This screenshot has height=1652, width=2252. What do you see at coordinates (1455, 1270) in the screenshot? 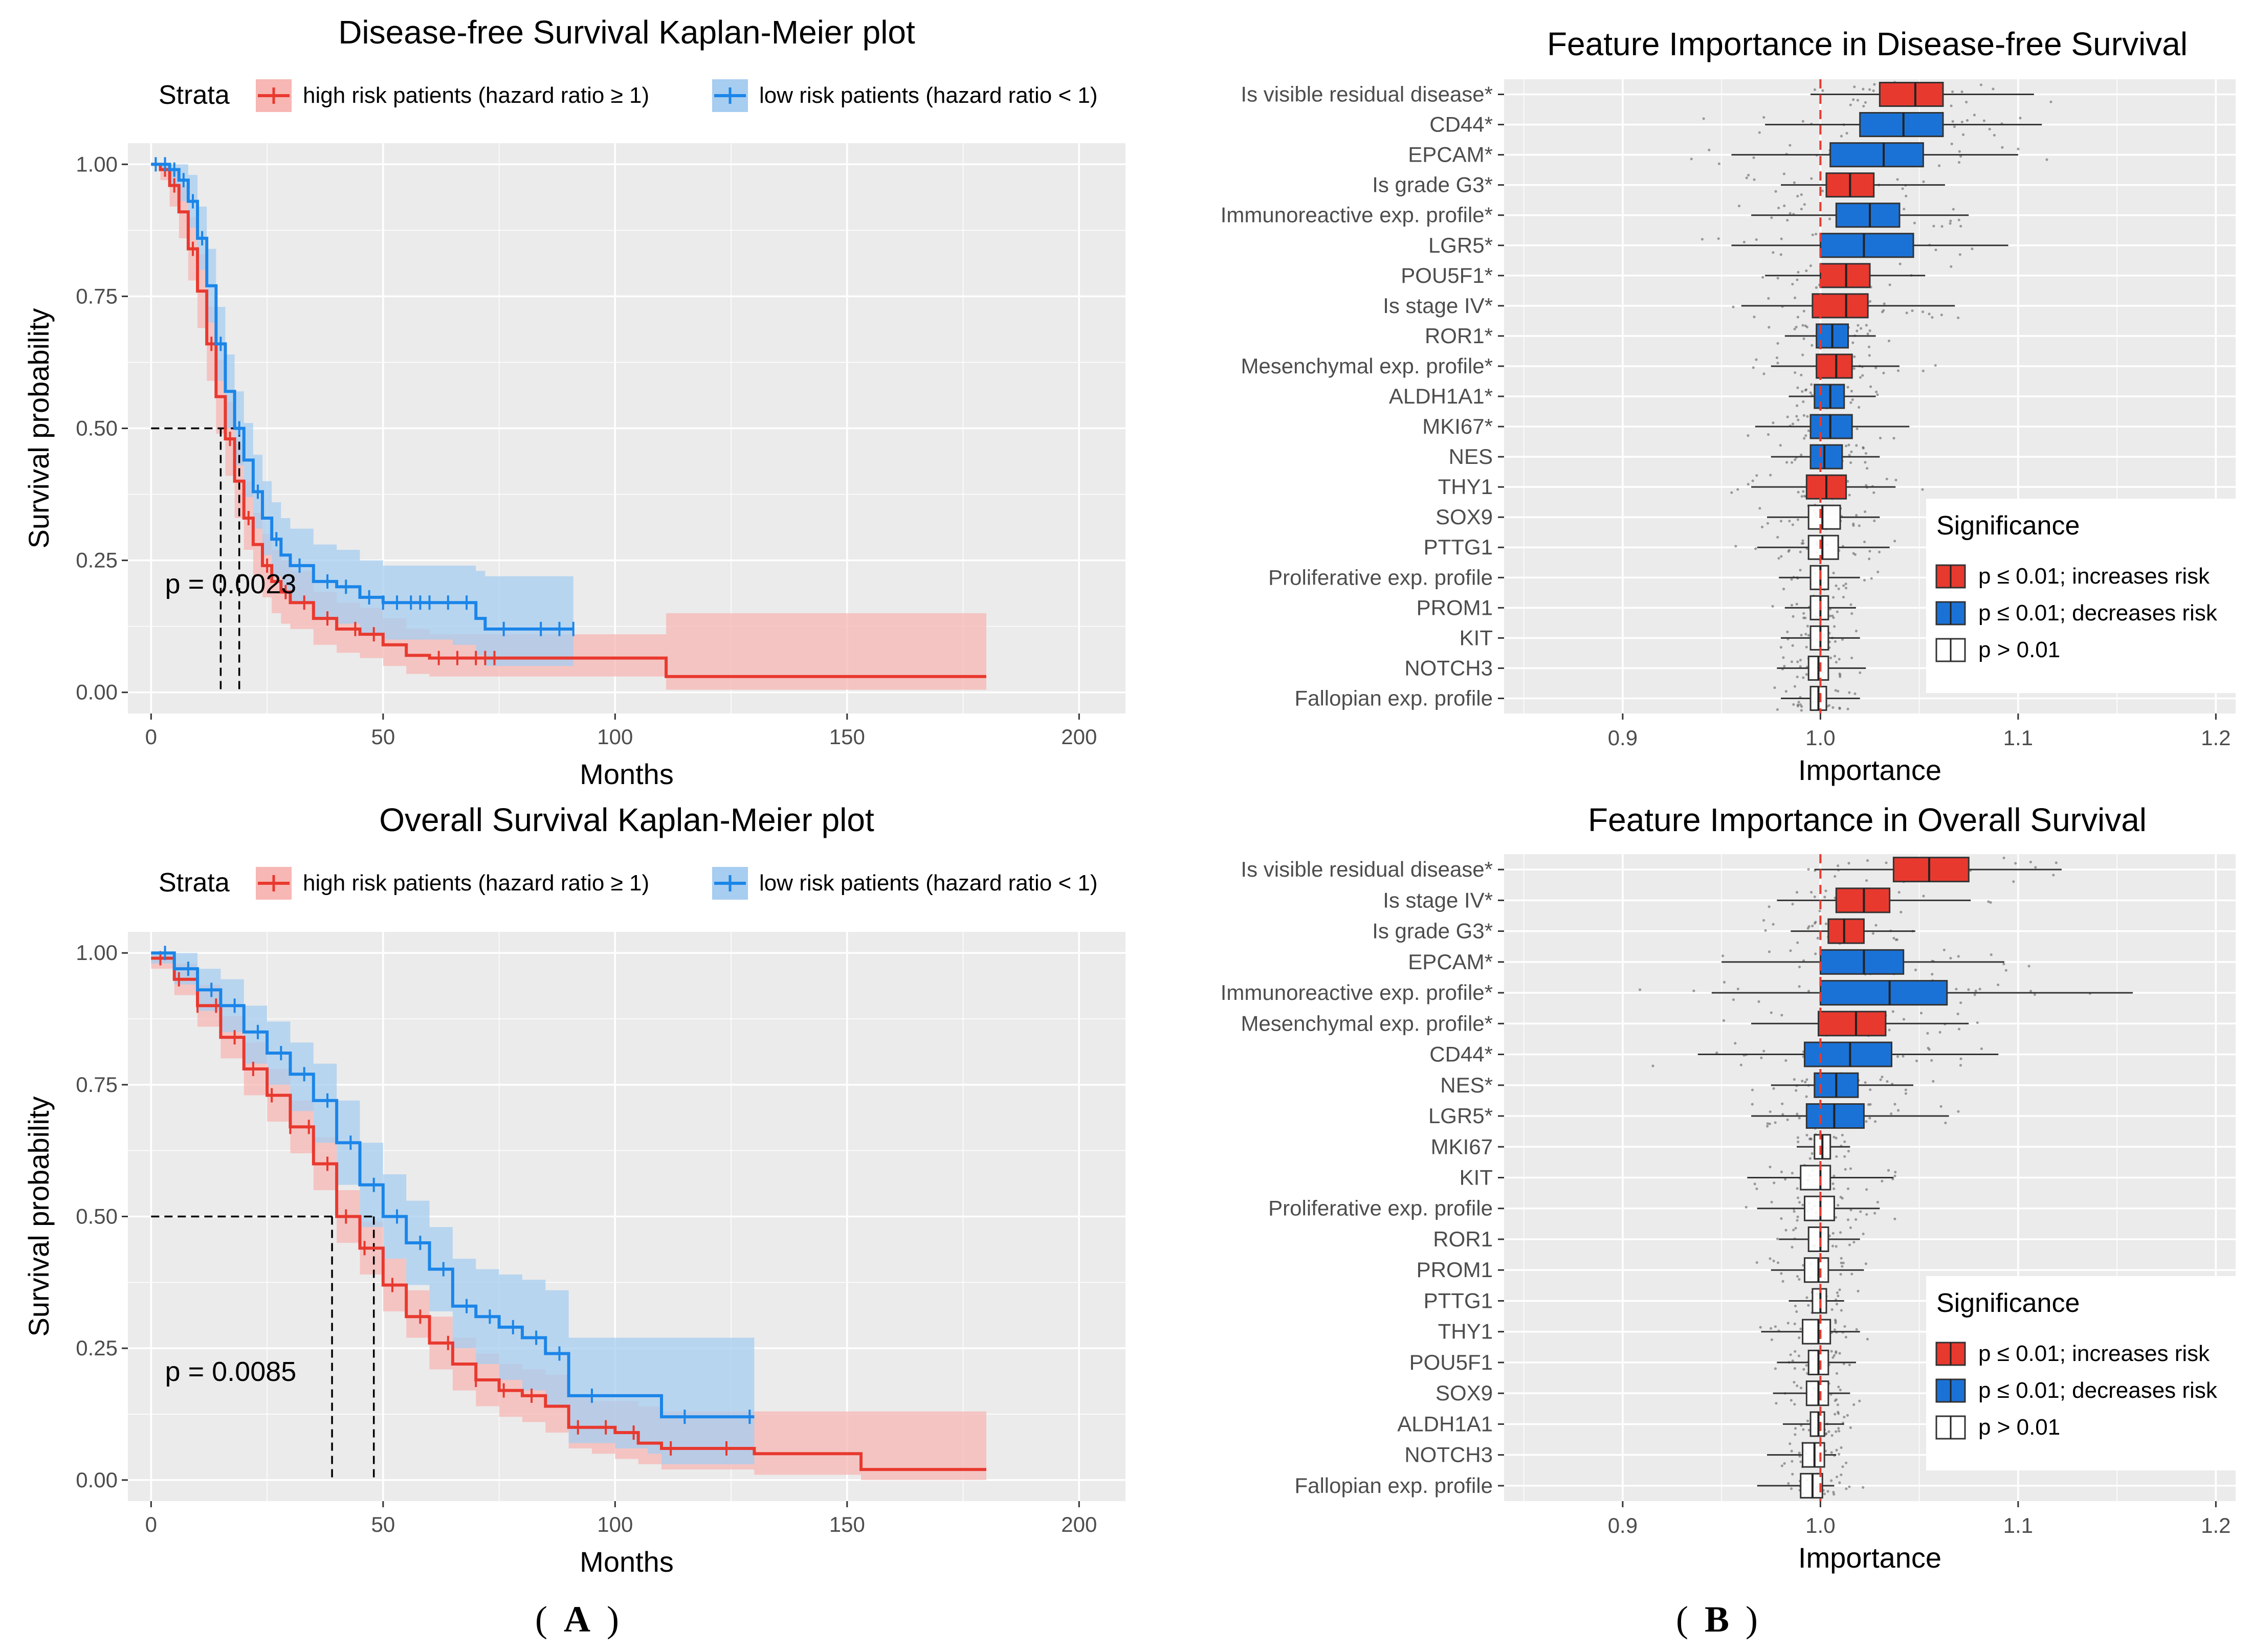
I see `feature-label: PROM1` at bounding box center [1455, 1270].